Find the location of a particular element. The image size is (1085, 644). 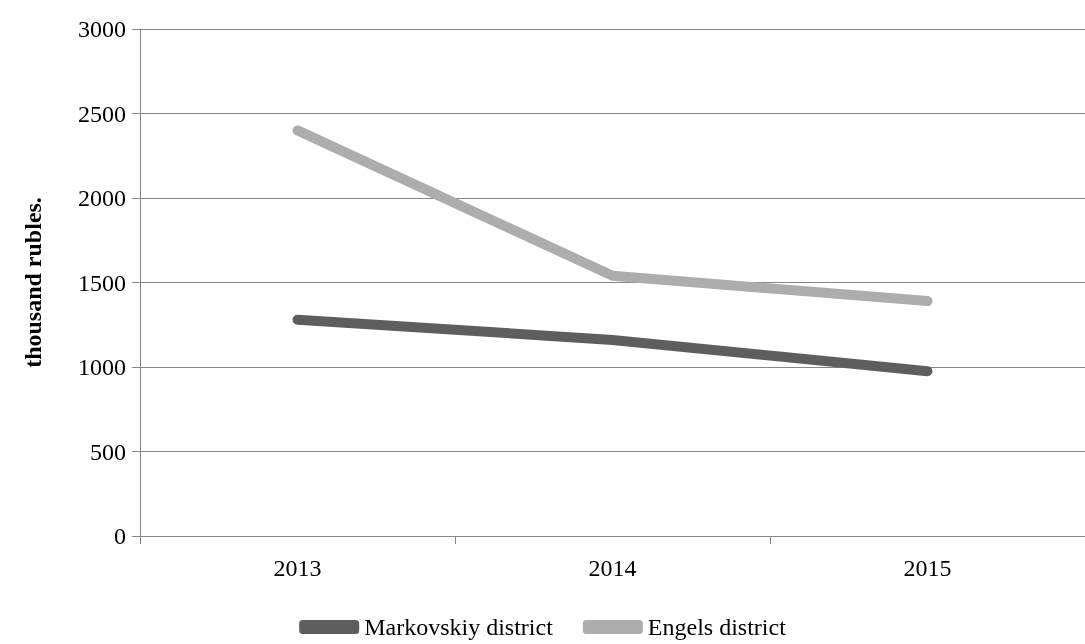

y-tick-label: 2000 is located at coordinates (102, 198).